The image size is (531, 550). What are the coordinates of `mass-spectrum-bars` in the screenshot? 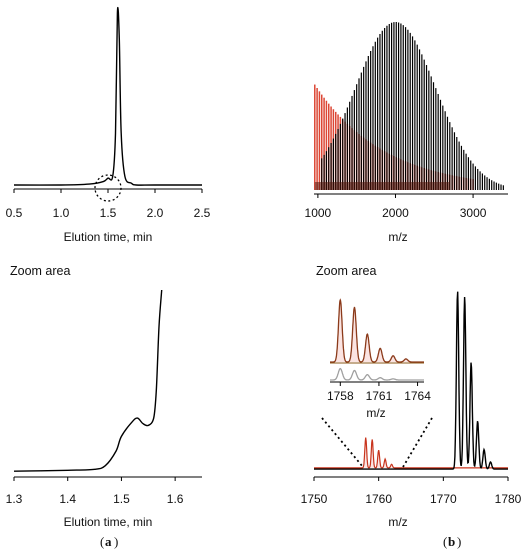 It's located at (409, 106).